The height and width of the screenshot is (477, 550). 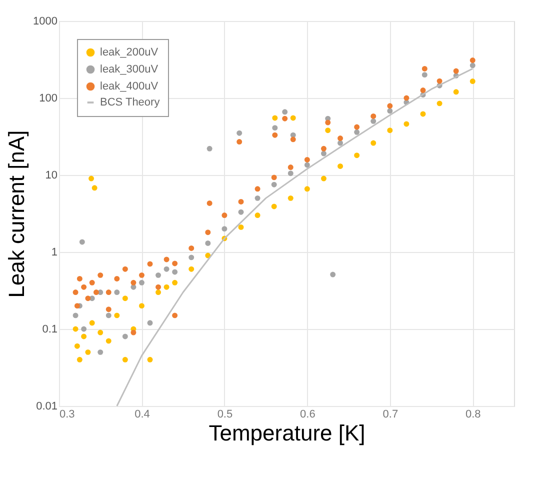 I want to click on x-tick-label: 0.8, so click(x=473, y=414).